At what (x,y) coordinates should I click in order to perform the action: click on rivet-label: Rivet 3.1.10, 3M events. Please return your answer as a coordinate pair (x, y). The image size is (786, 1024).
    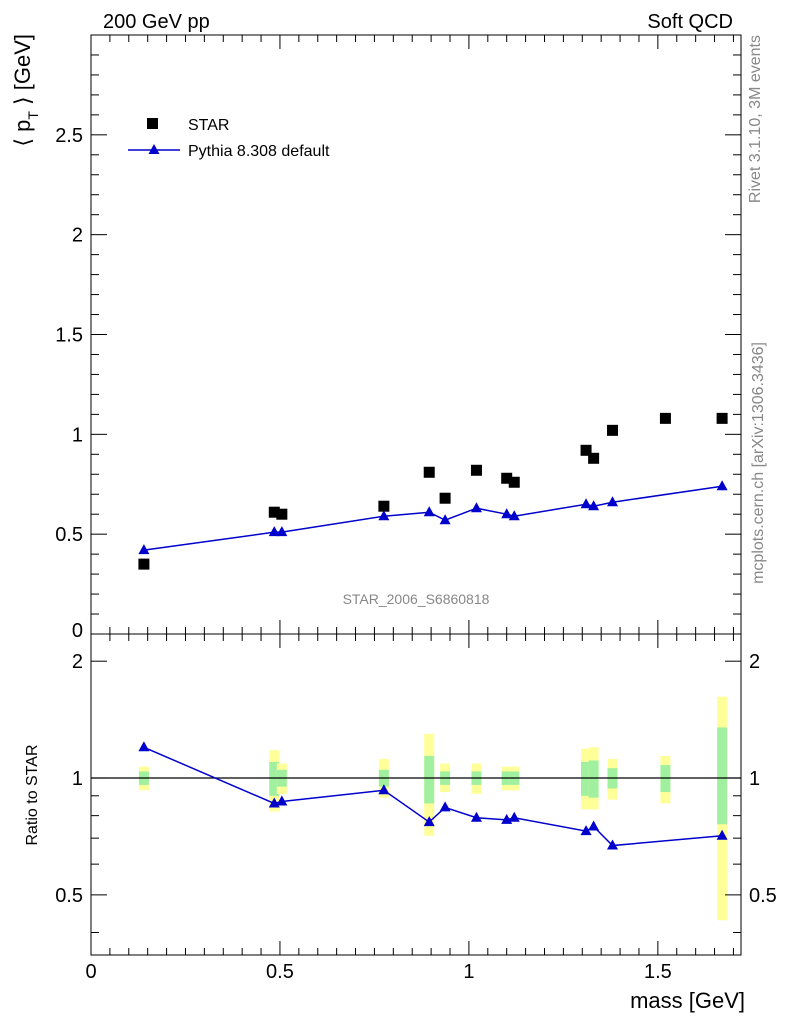
    Looking at the image, I should click on (755, 119).